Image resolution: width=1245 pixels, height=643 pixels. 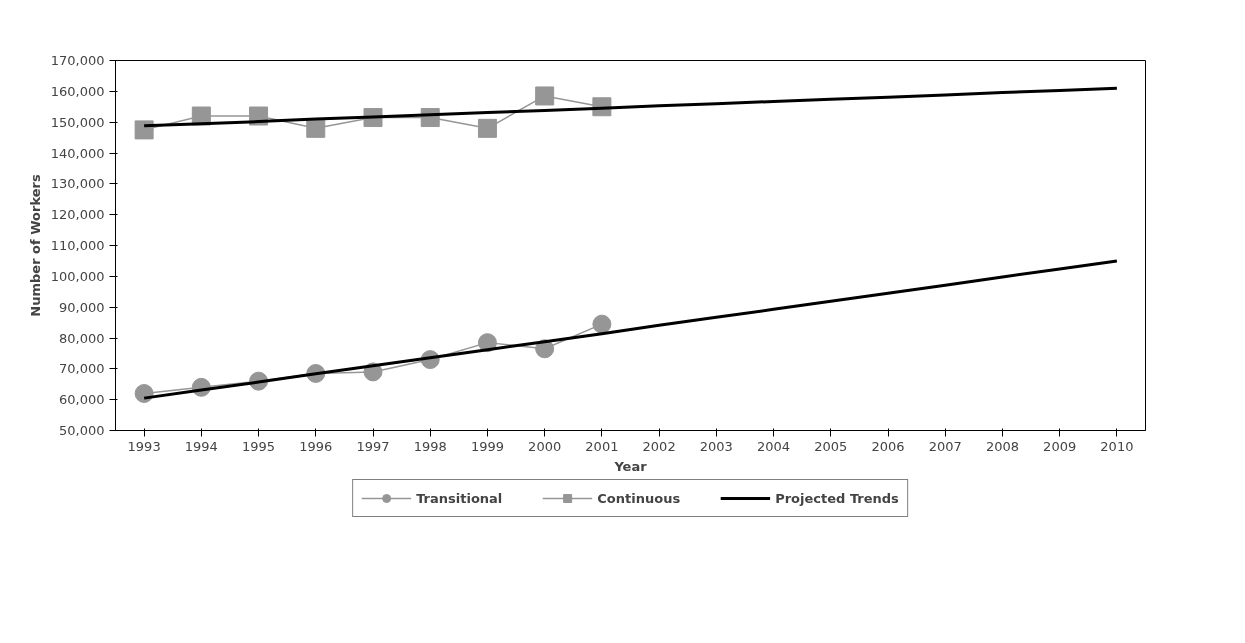 I want to click on x-tick-label: 2002, so click(x=659, y=446).